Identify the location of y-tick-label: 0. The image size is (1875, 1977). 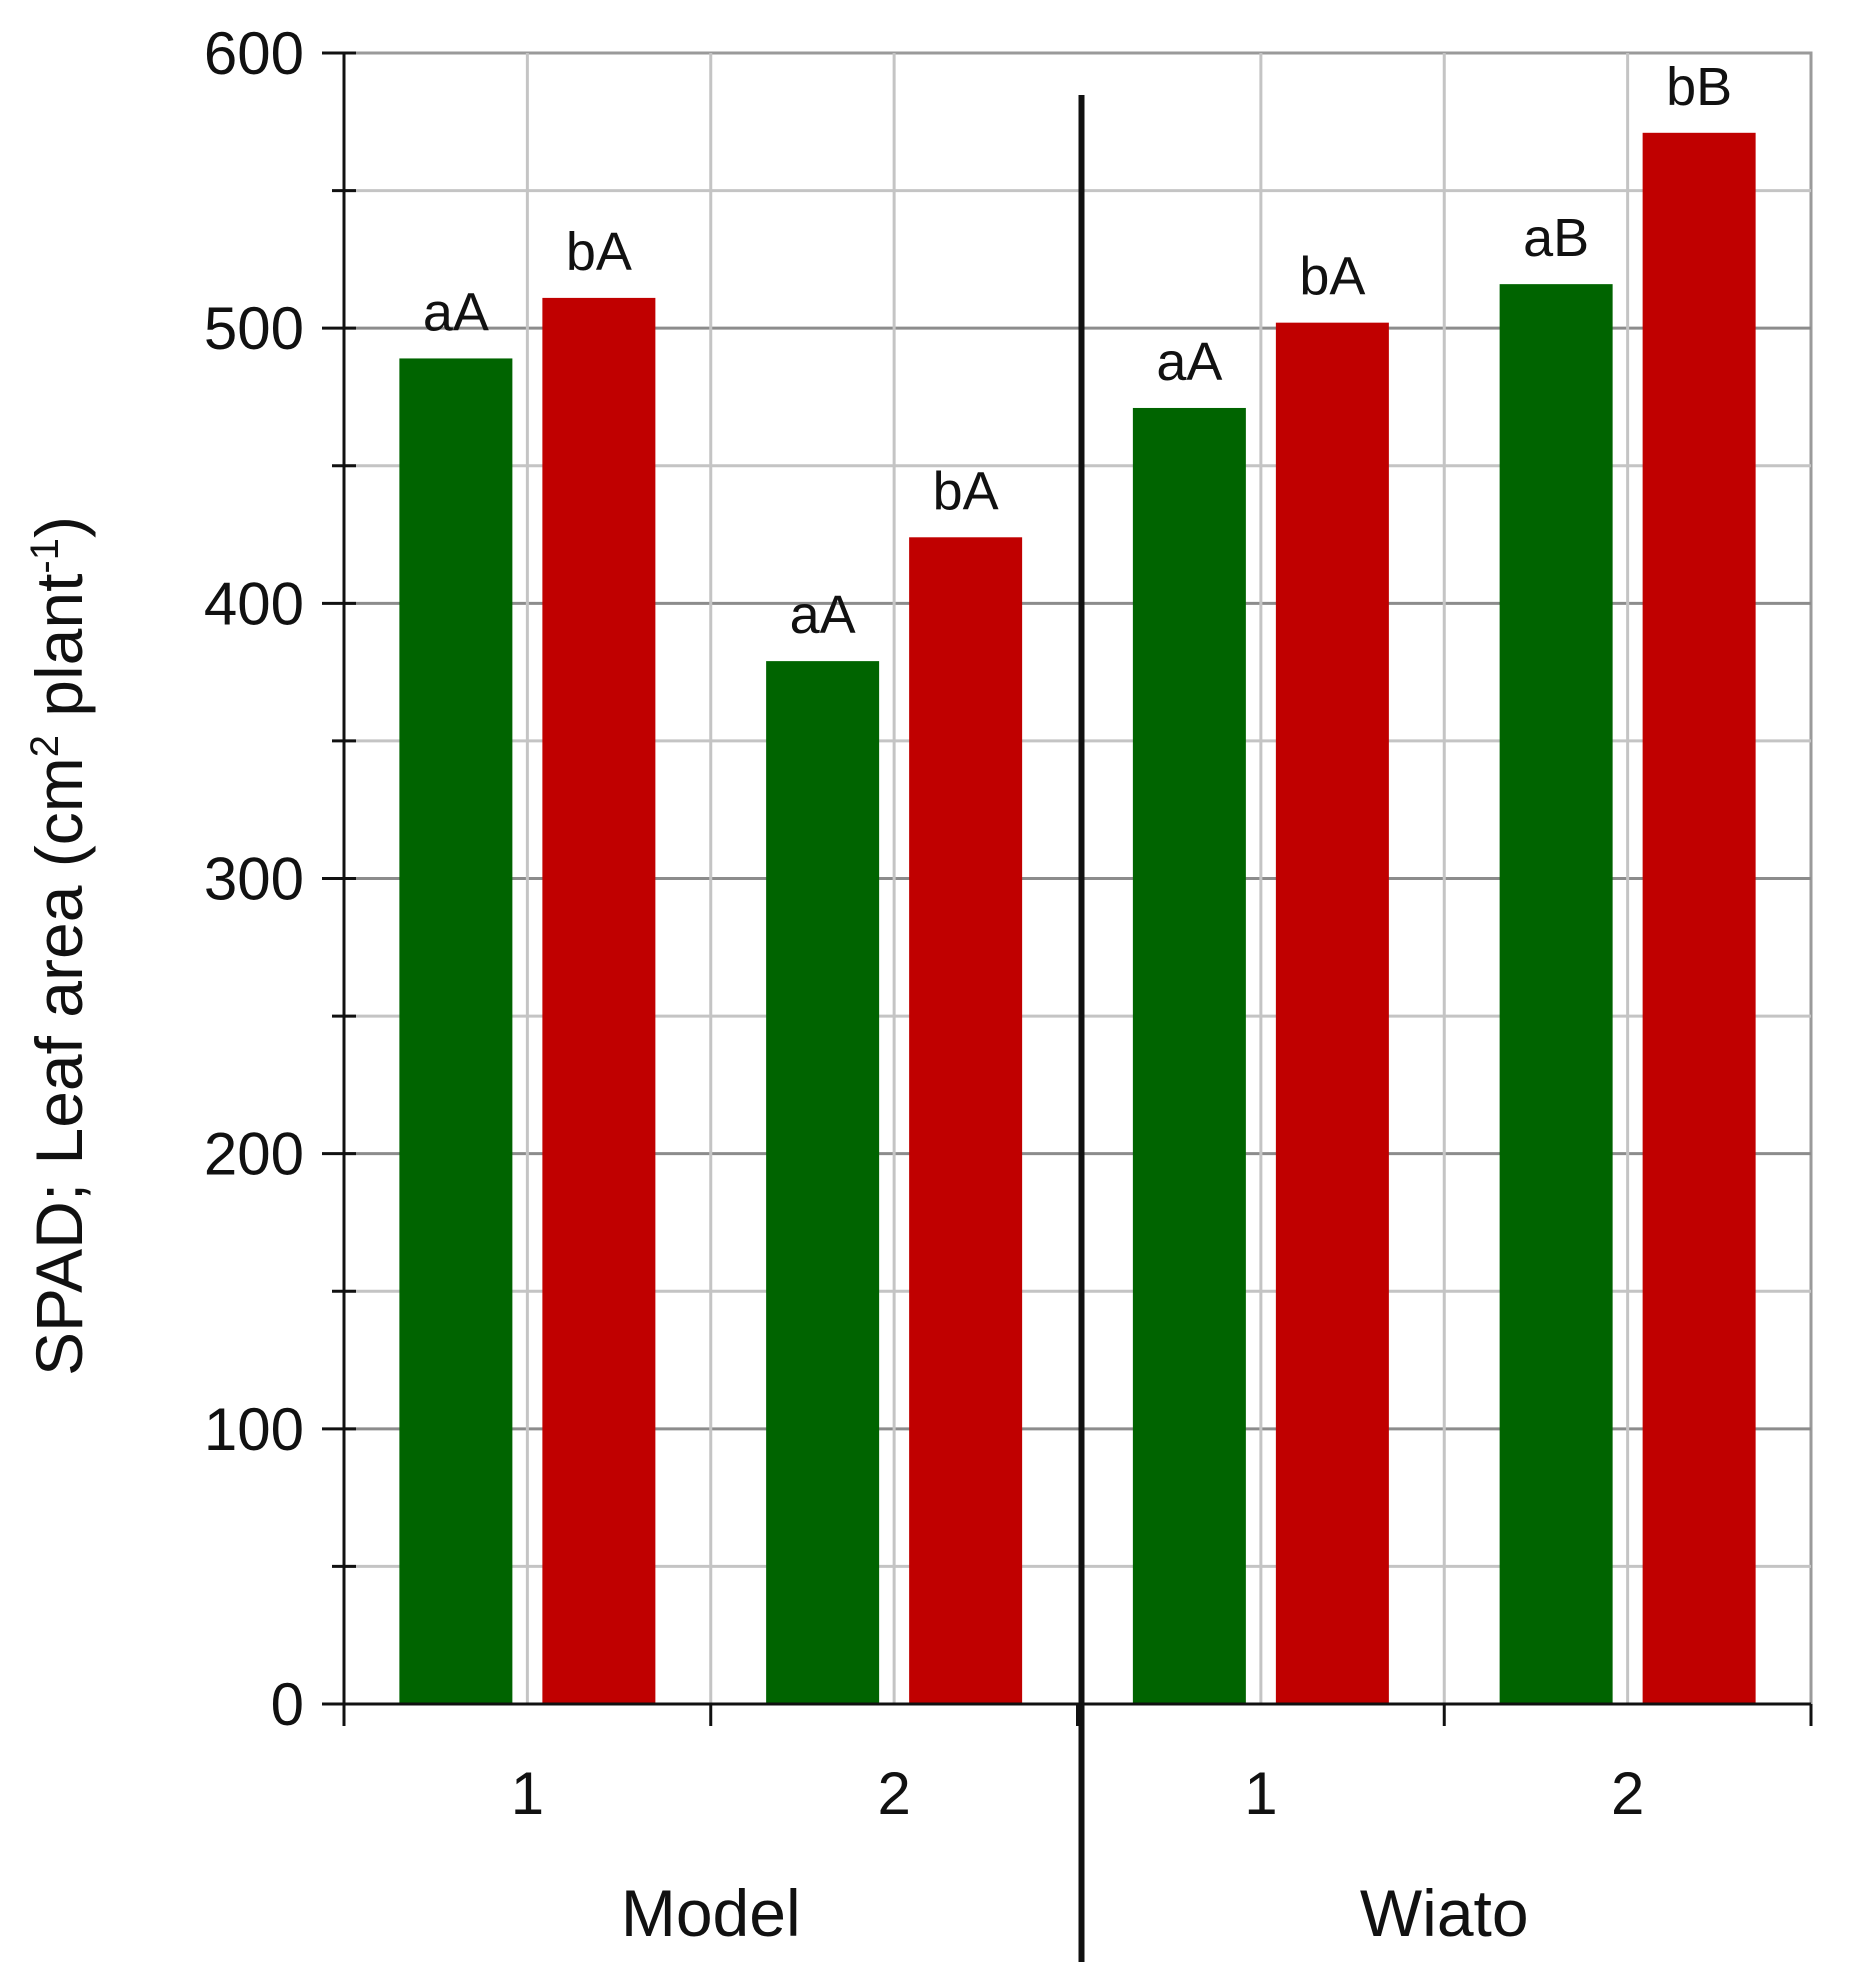
(287, 1704).